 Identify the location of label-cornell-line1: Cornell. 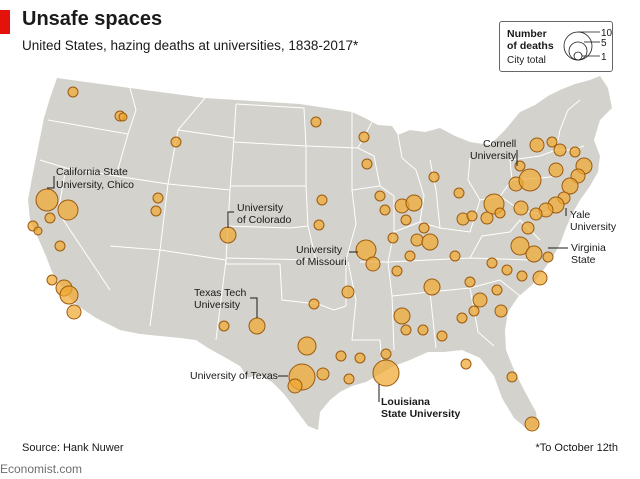
(499, 144).